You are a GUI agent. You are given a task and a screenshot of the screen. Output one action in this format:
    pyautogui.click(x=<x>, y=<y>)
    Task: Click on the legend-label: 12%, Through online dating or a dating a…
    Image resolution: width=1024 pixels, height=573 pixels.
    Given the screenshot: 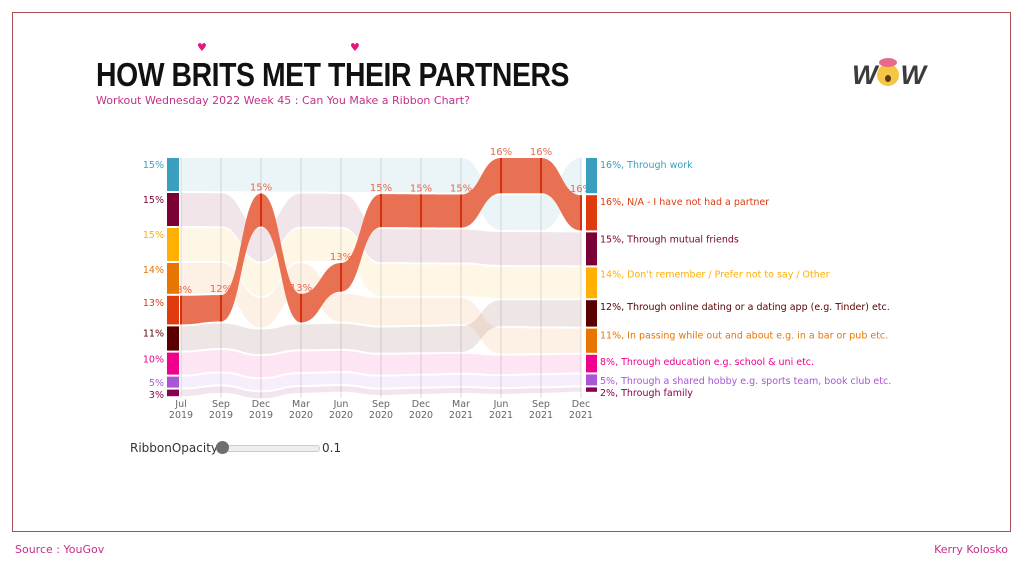 What is the action you would take?
    pyautogui.click(x=745, y=307)
    